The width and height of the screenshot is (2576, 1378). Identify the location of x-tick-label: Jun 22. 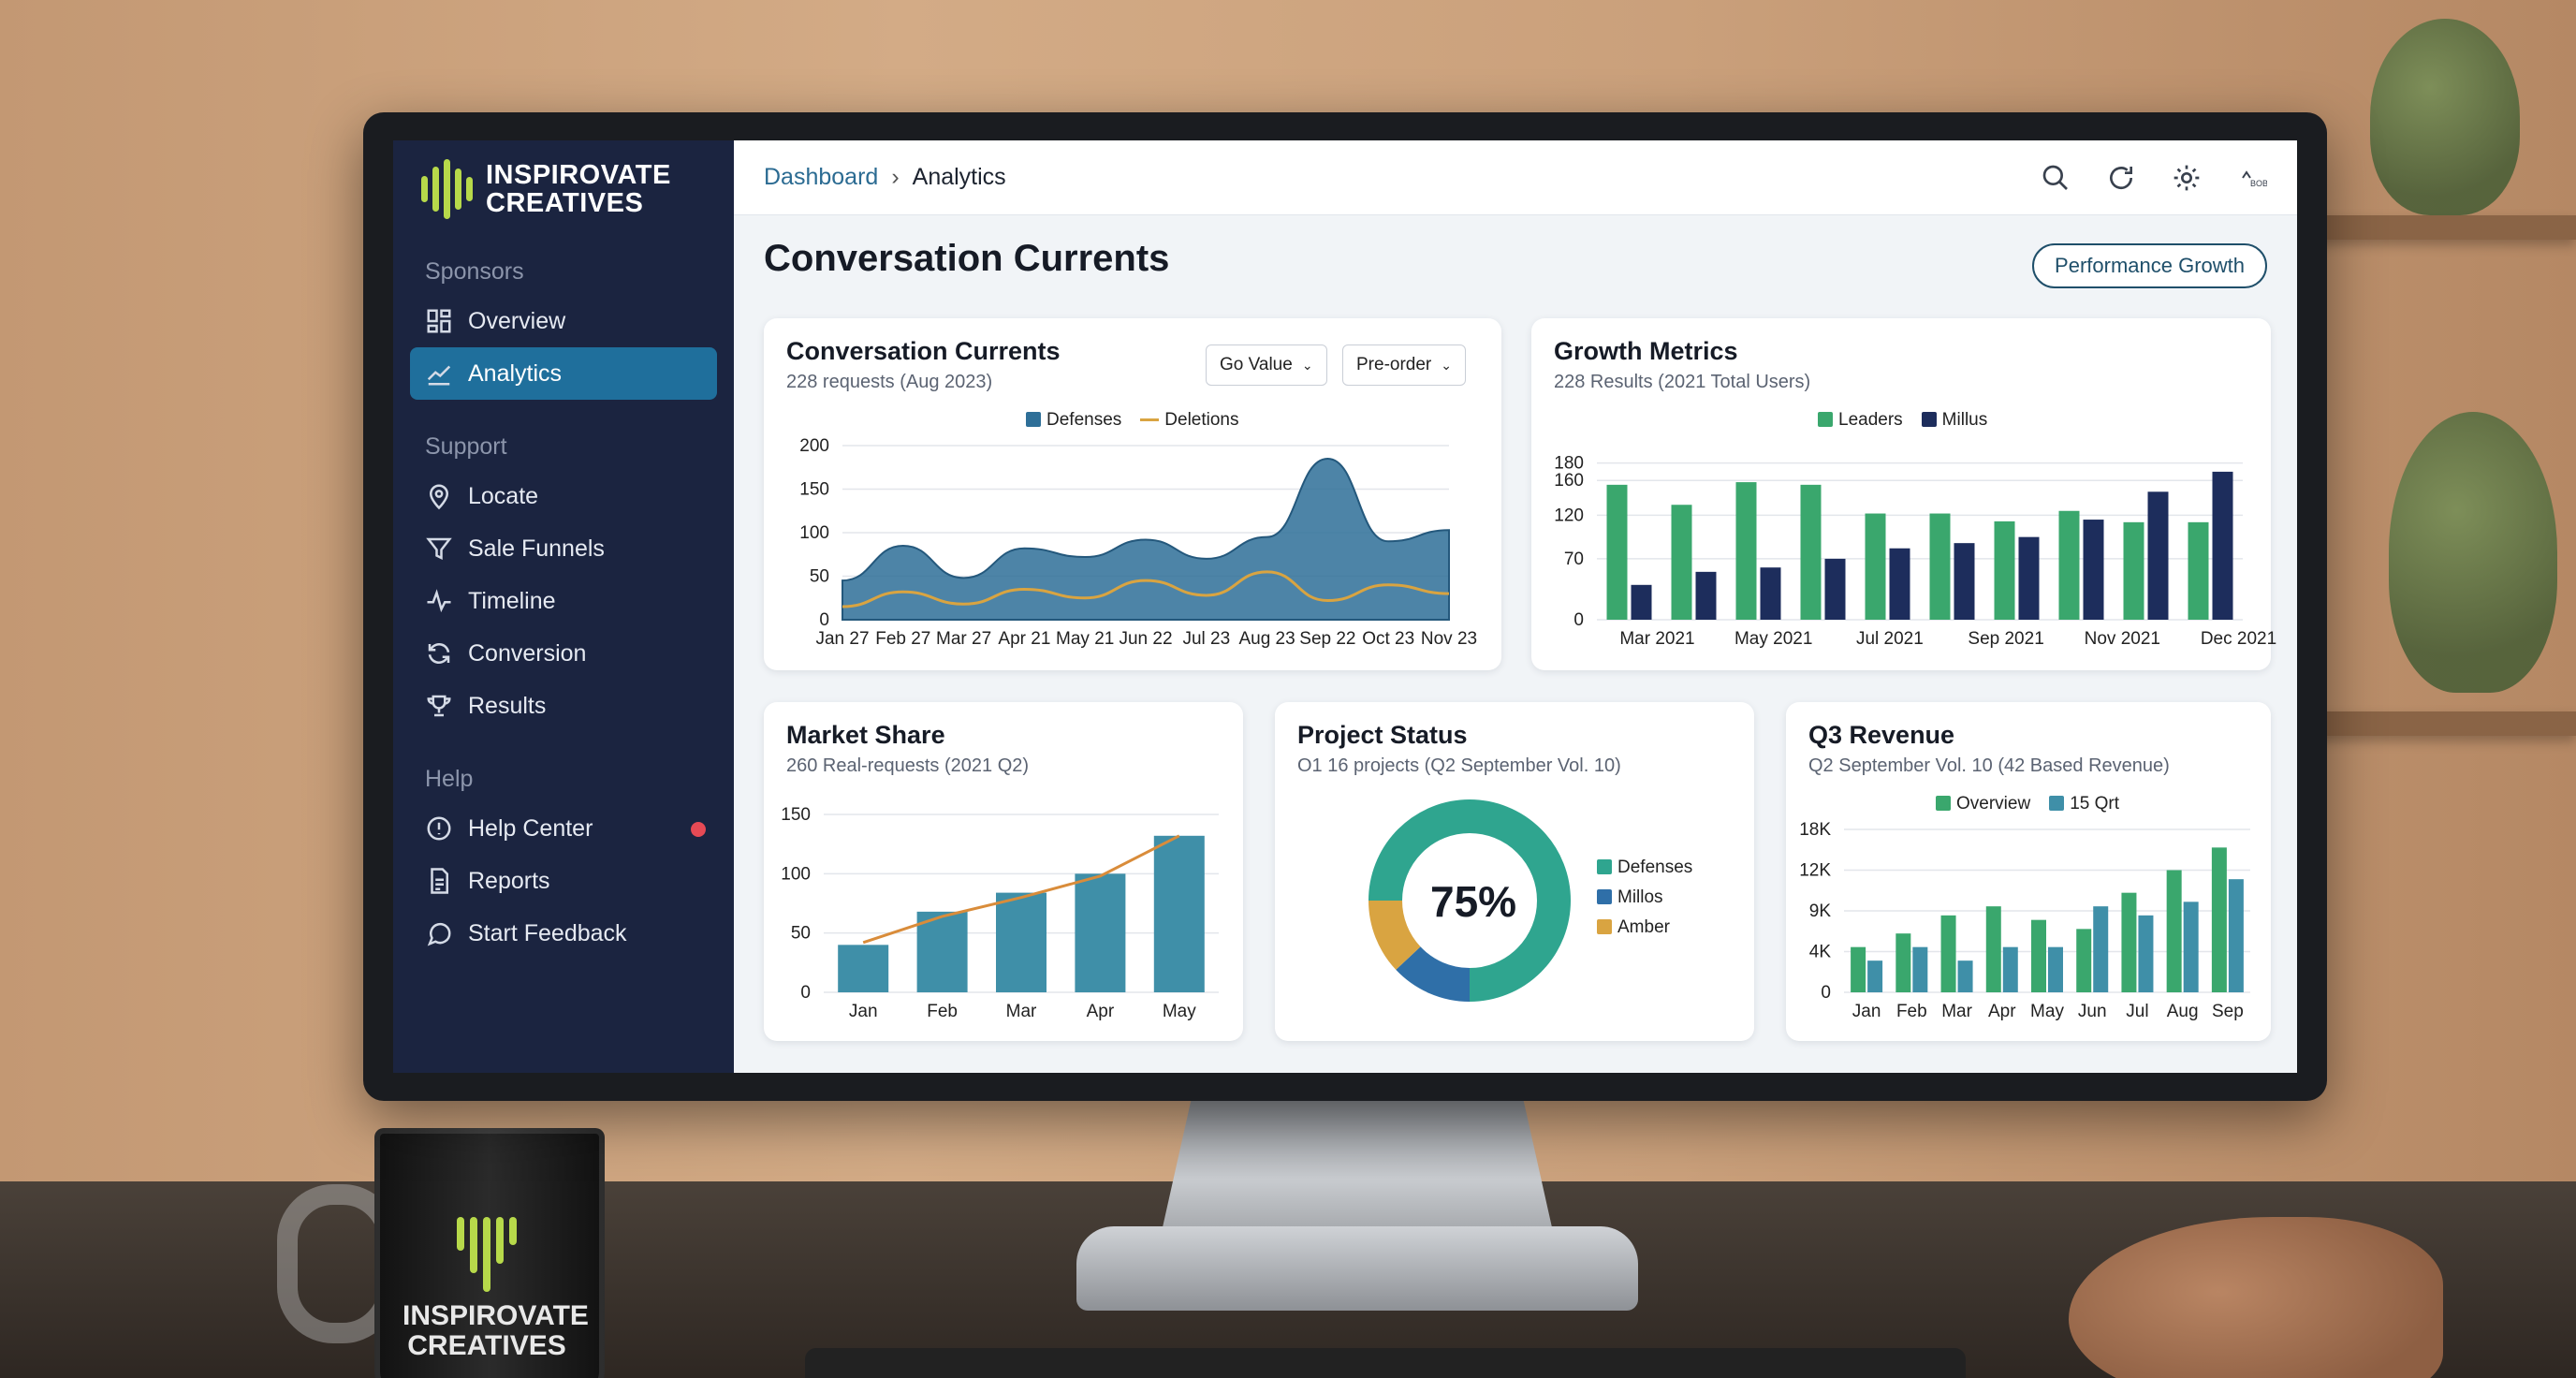
(1145, 639).